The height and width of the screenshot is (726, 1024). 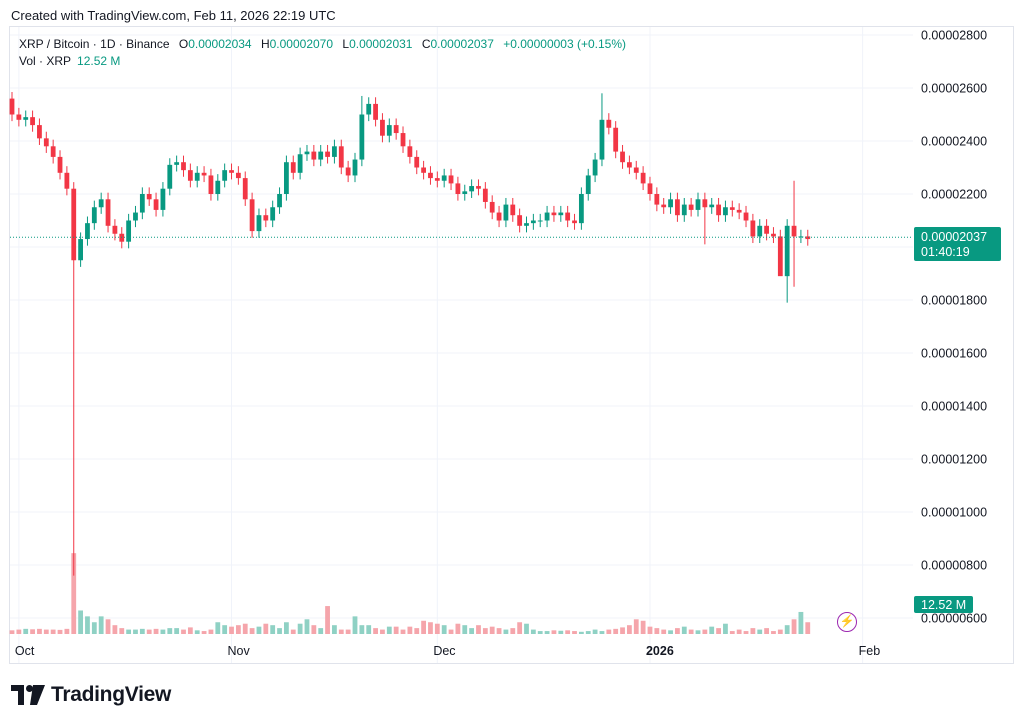 I want to click on volume-label: Vol · XRP, so click(x=45, y=61).